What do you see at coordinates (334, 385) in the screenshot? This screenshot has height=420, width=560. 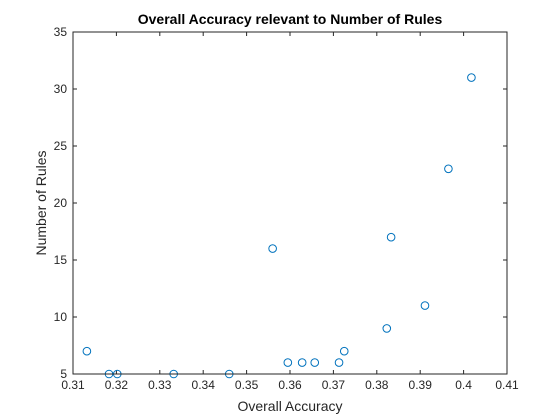 I see `x-tick-label: 0.37` at bounding box center [334, 385].